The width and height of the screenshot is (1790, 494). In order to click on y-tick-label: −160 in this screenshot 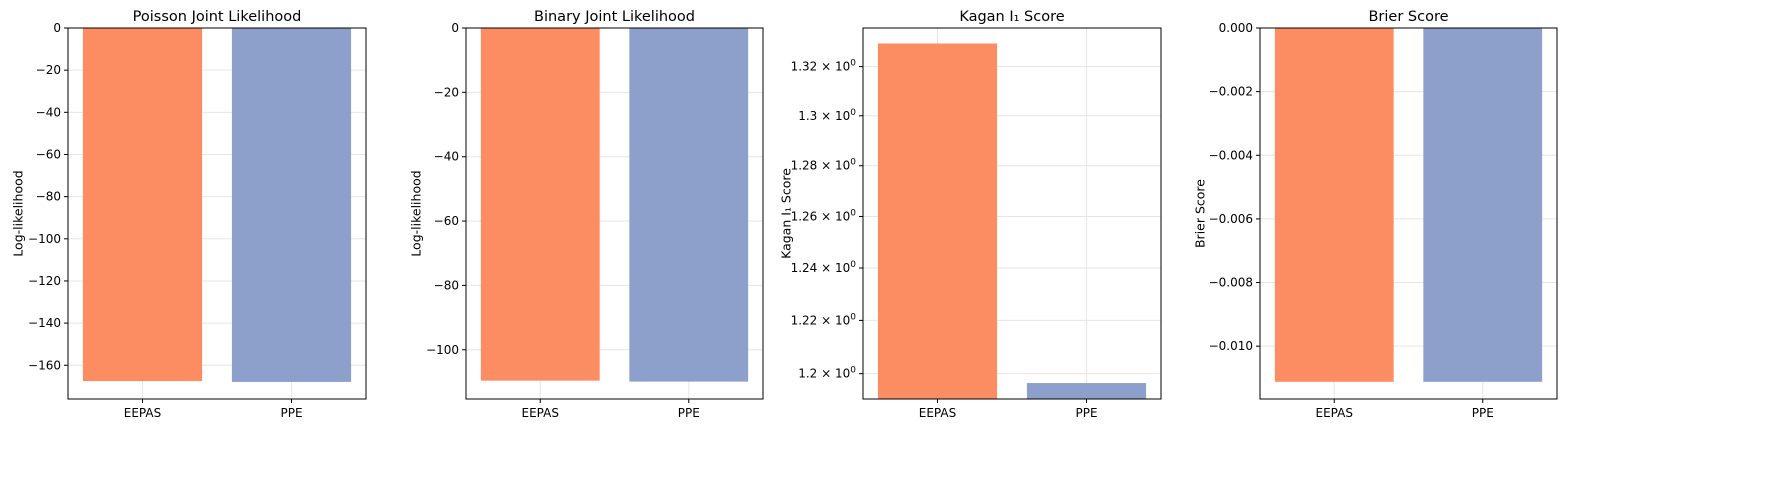, I will do `click(44, 365)`.